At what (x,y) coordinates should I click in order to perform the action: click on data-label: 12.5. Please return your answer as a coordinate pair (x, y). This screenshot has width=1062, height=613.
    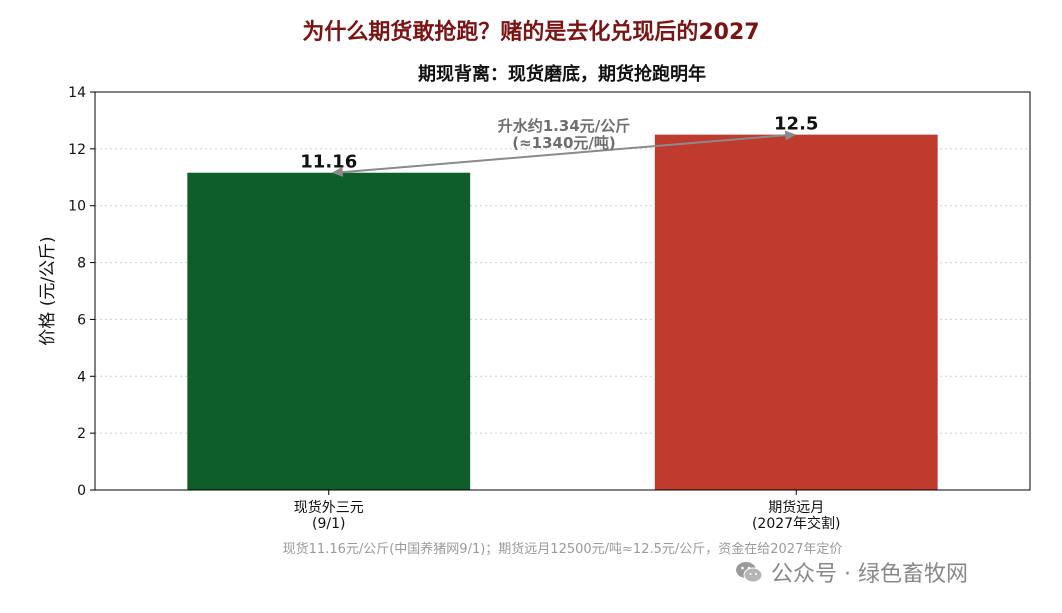
    Looking at the image, I should click on (796, 124).